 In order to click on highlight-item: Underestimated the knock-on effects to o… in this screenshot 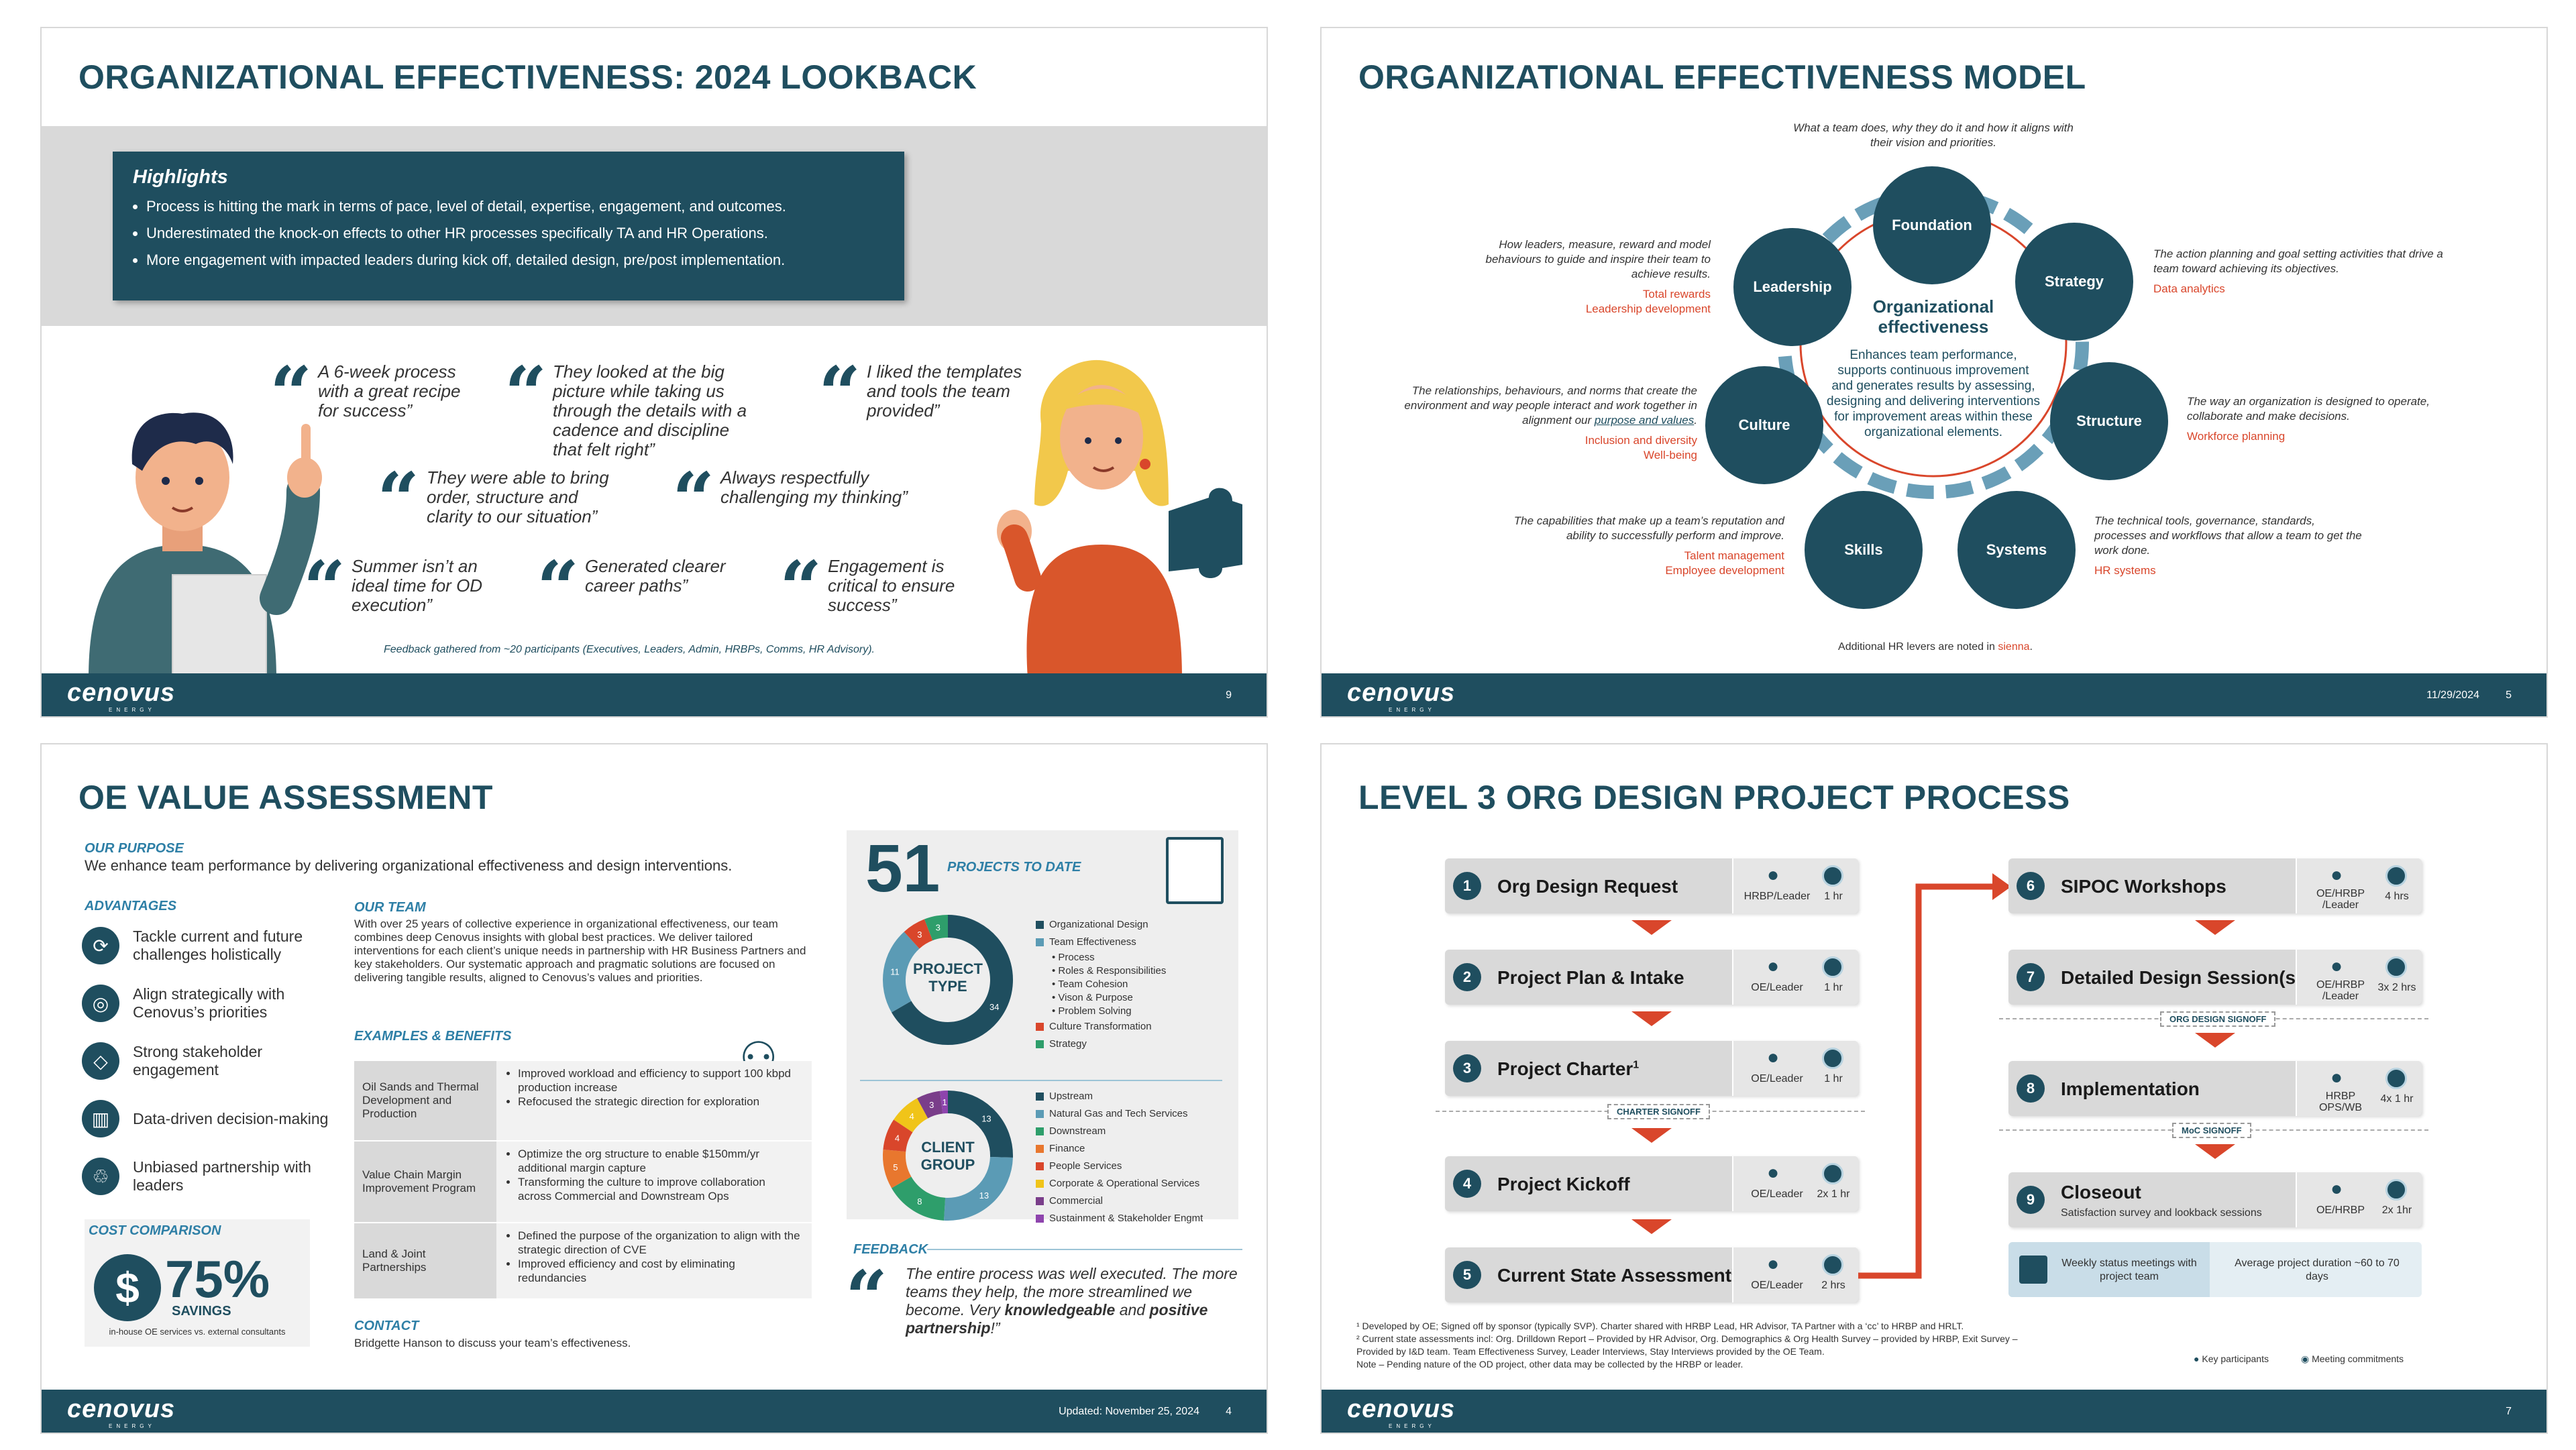, I will do `click(515, 233)`.